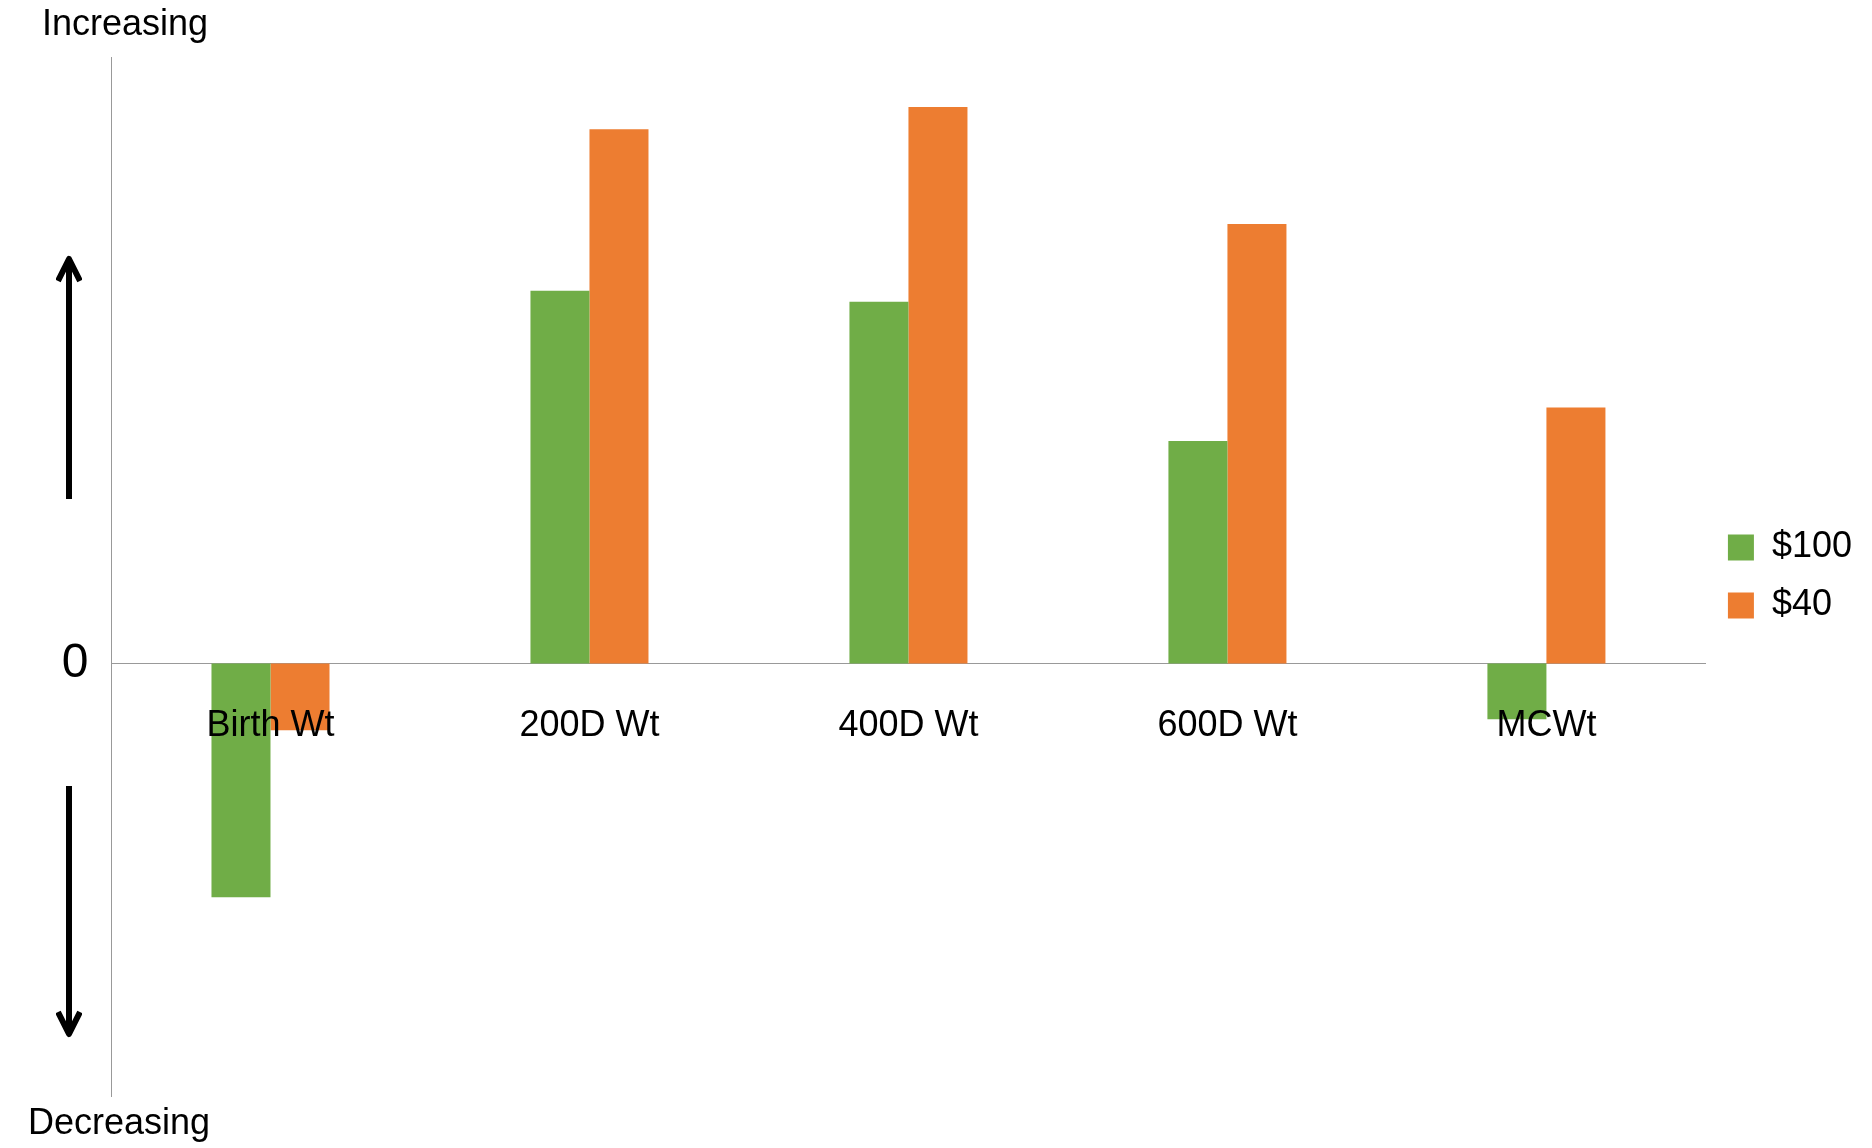 This screenshot has height=1148, width=1872. What do you see at coordinates (75, 660) in the screenshot?
I see `text: 0` at bounding box center [75, 660].